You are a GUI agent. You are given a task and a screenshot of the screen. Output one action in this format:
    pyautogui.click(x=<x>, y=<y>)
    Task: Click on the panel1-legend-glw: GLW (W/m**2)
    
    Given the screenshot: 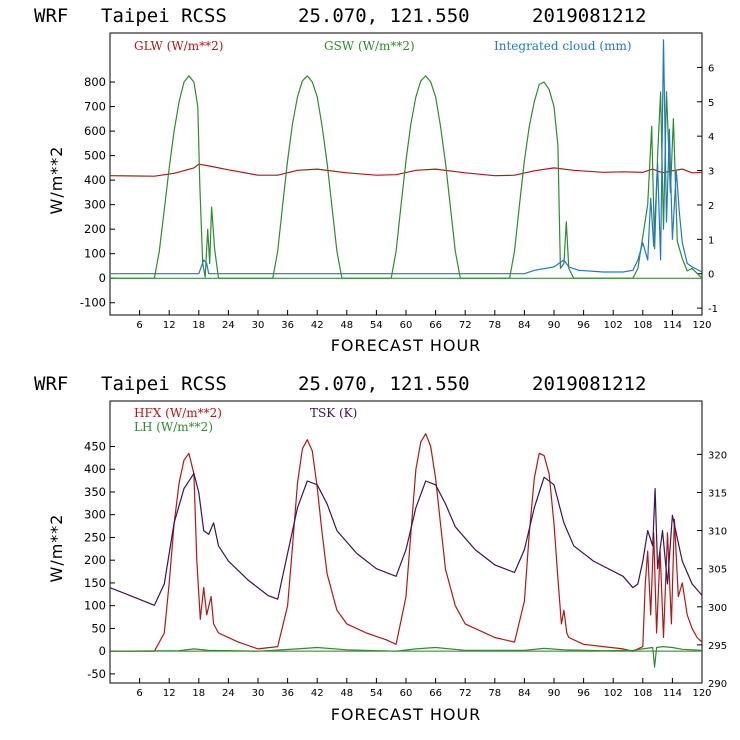 What is the action you would take?
    pyautogui.click(x=178, y=46)
    